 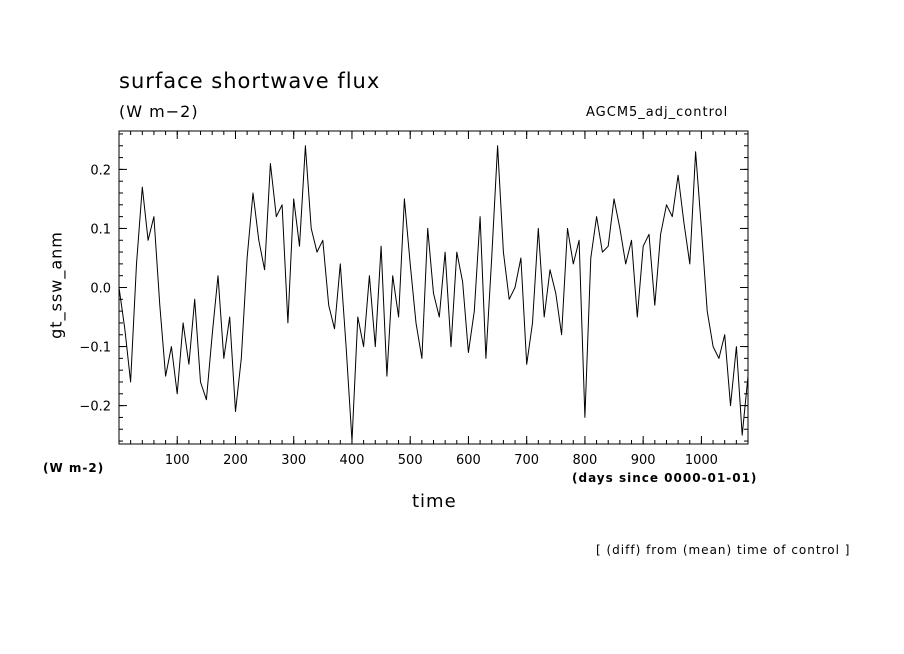 I want to click on x-units-label: (days since 0000-01-01), so click(x=665, y=478).